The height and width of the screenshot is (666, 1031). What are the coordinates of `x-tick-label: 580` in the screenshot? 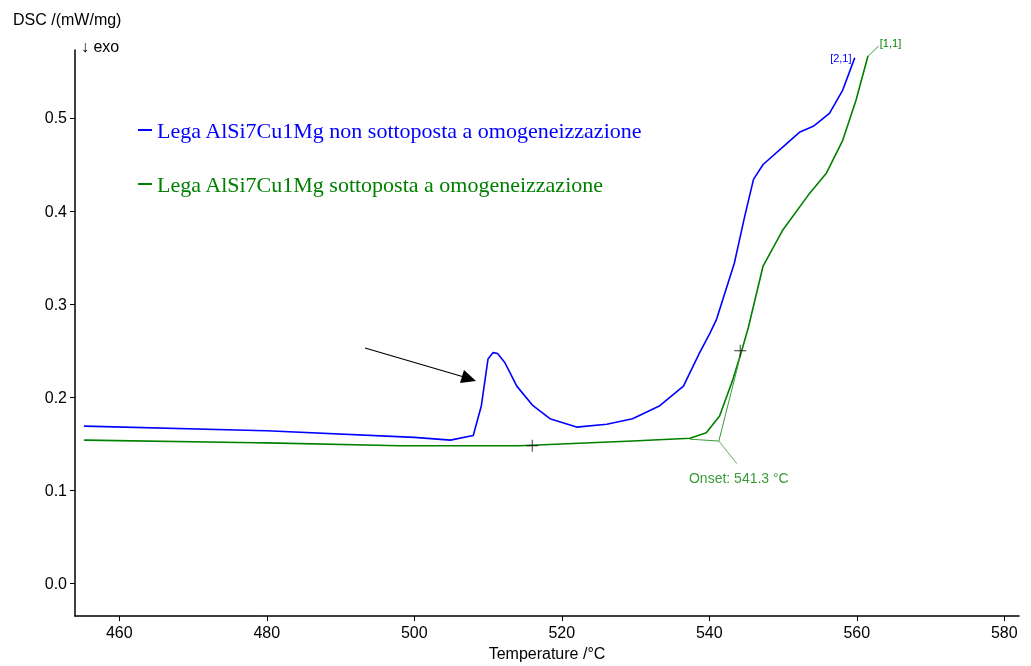 It's located at (1004, 632).